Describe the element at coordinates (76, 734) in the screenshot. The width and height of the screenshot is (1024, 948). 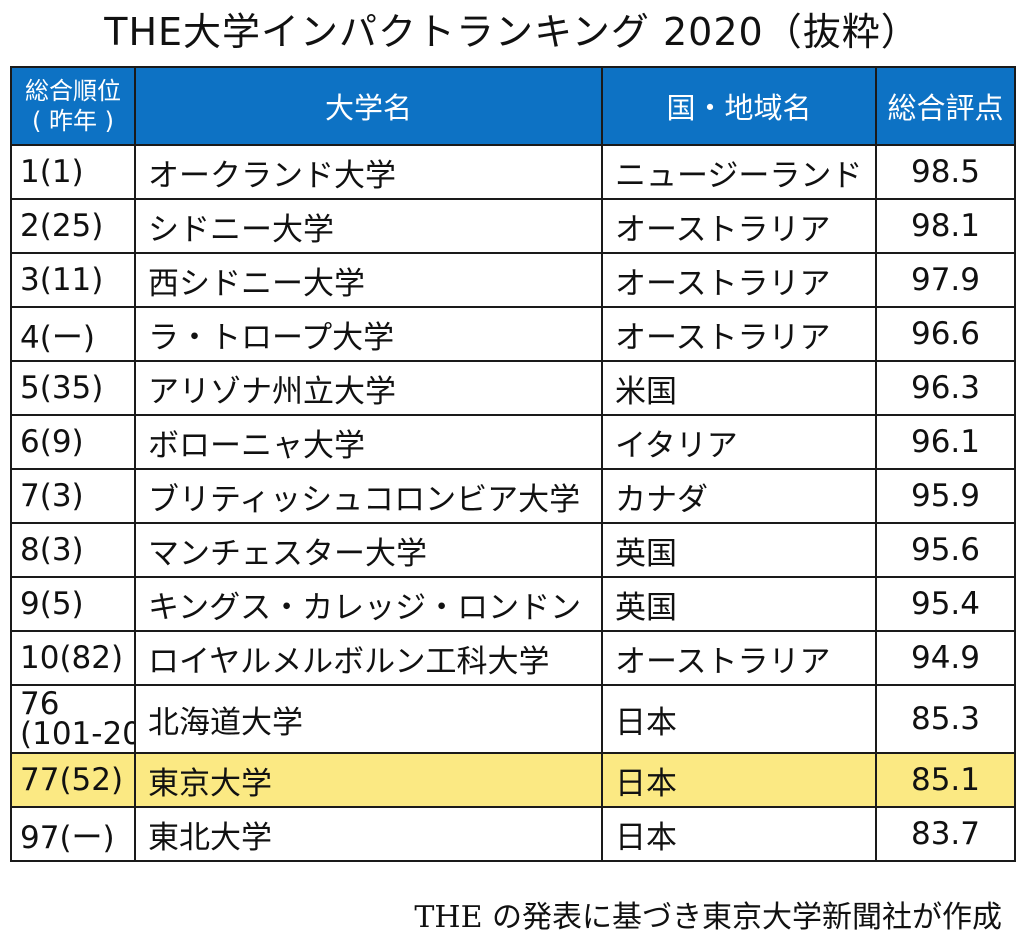
I see `rank-line2: (101-200)` at that location.